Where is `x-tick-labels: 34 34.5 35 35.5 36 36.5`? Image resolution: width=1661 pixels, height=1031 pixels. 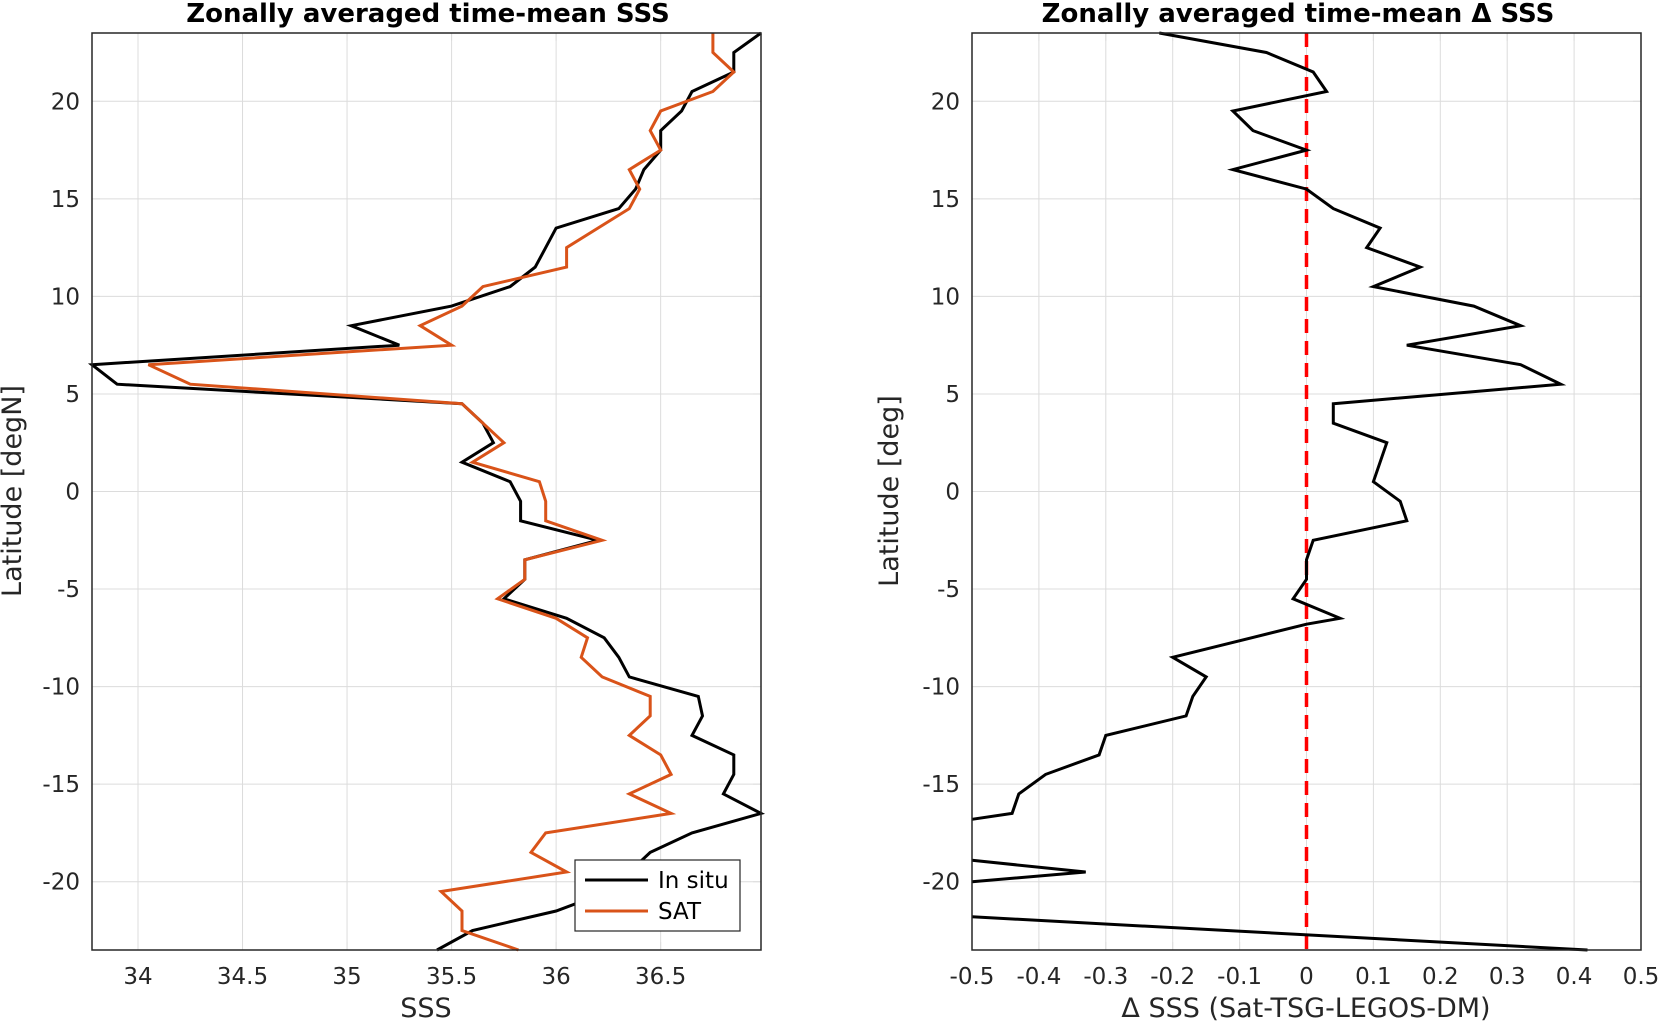
x-tick-labels: 34 34.5 35 35.5 36 36.5 is located at coordinates (404, 977).